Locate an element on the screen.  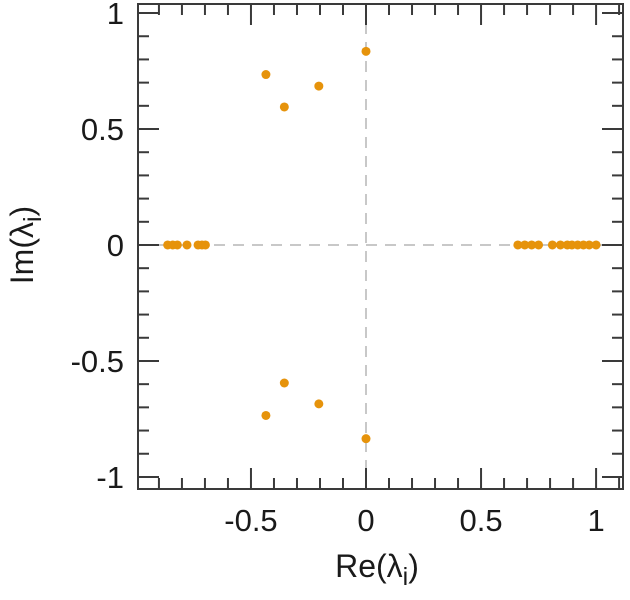
y-tick-label: -0.5 is located at coordinates (97, 361).